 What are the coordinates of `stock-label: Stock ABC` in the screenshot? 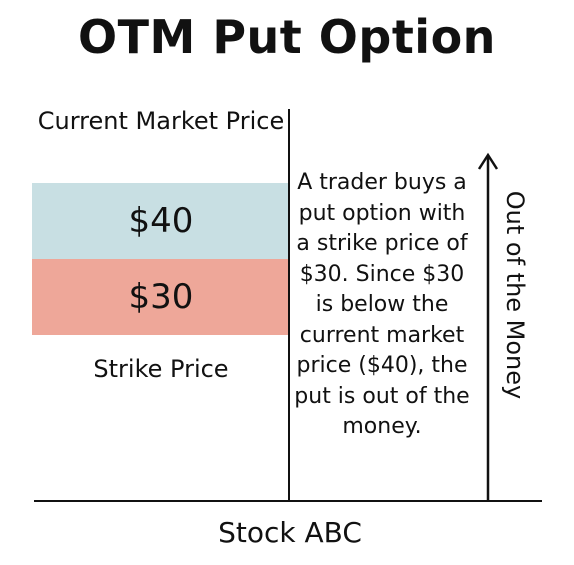 It's located at (290, 532).